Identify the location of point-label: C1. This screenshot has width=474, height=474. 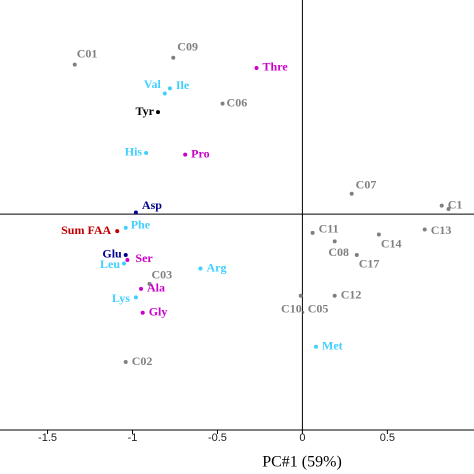
(455, 204).